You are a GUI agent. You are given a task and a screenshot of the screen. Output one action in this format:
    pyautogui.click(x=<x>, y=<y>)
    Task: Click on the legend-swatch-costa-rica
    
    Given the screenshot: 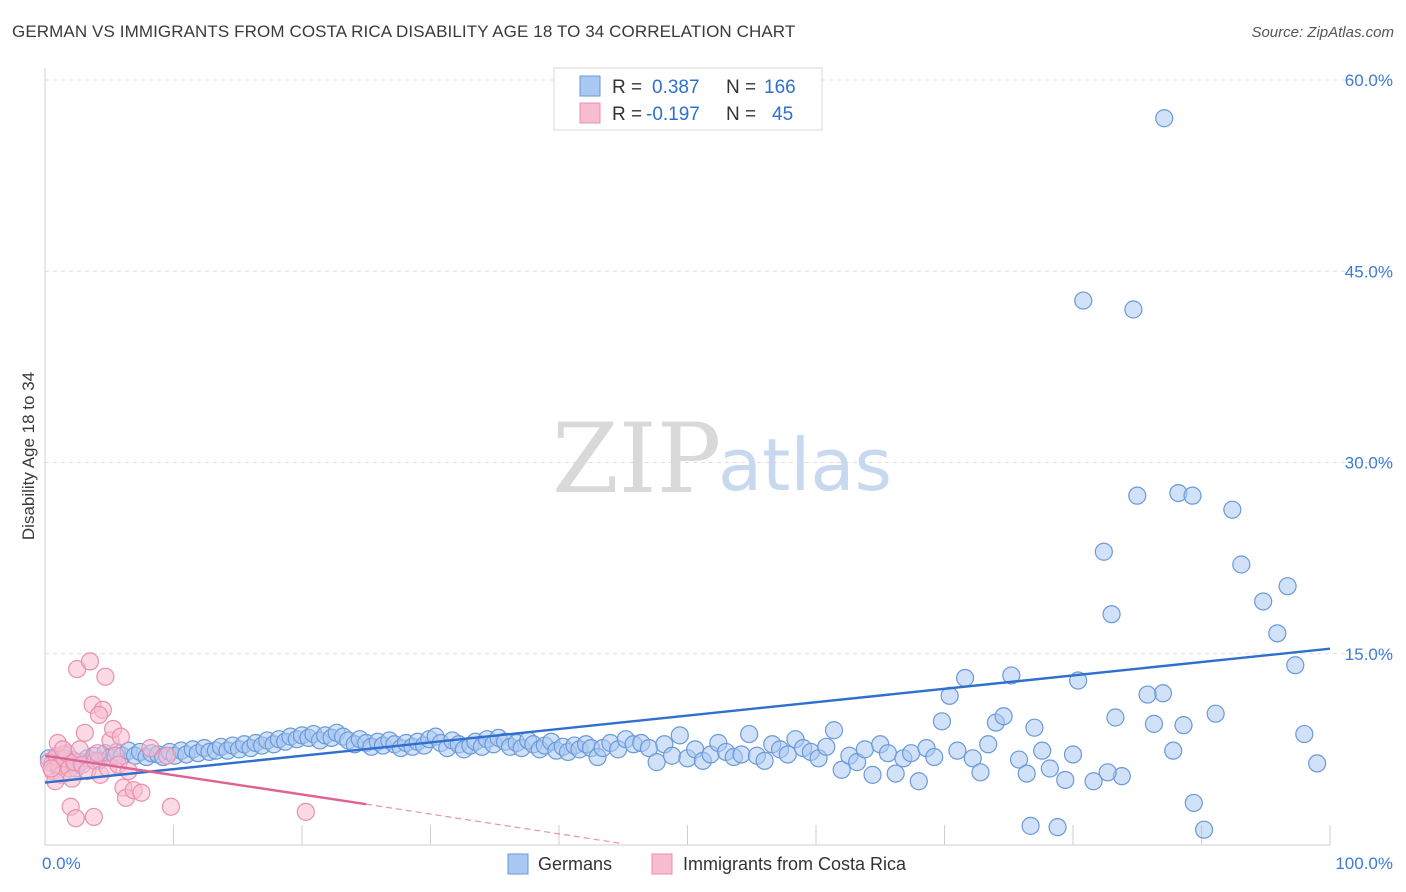 What is the action you would take?
    pyautogui.click(x=590, y=113)
    